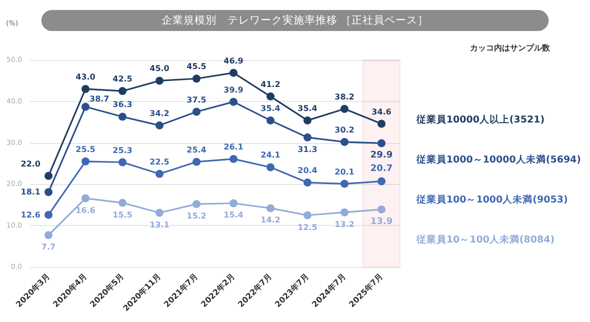 The height and width of the screenshot is (322, 590). What do you see at coordinates (344, 224) in the screenshot?
I see `data-label: 13.2` at bounding box center [344, 224].